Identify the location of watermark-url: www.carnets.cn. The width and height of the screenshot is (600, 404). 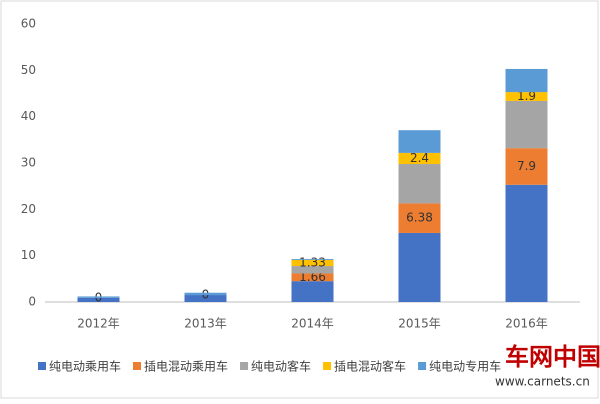
(542, 382).